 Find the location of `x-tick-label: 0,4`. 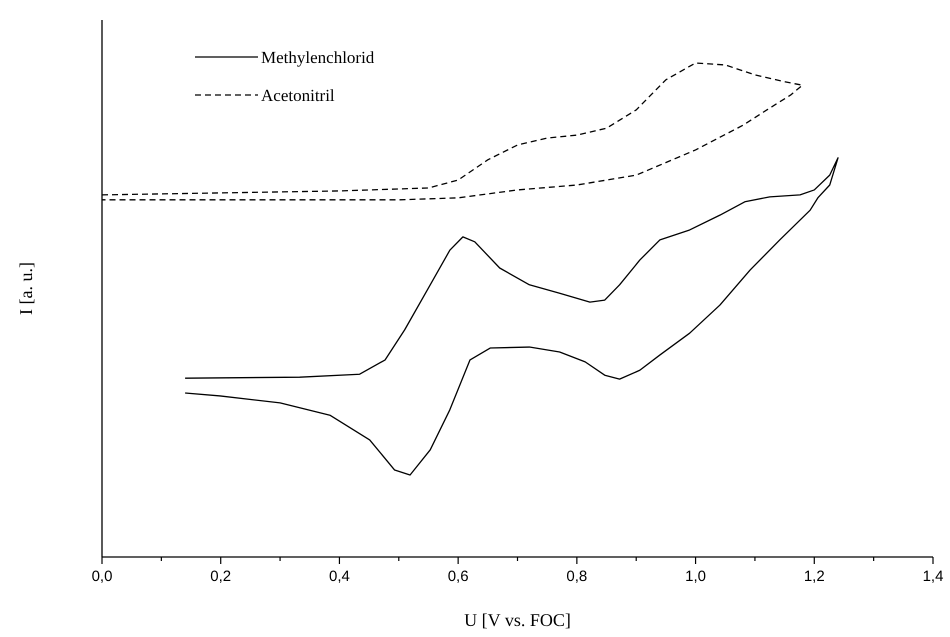

x-tick-label: 0,4 is located at coordinates (339, 576).